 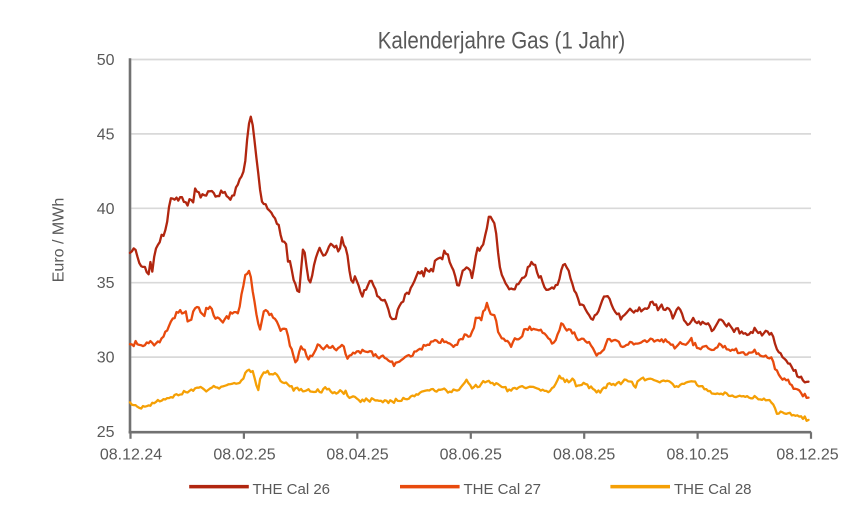 What do you see at coordinates (713, 489) in the screenshot?
I see `svg-text: THE Cal 28` at bounding box center [713, 489].